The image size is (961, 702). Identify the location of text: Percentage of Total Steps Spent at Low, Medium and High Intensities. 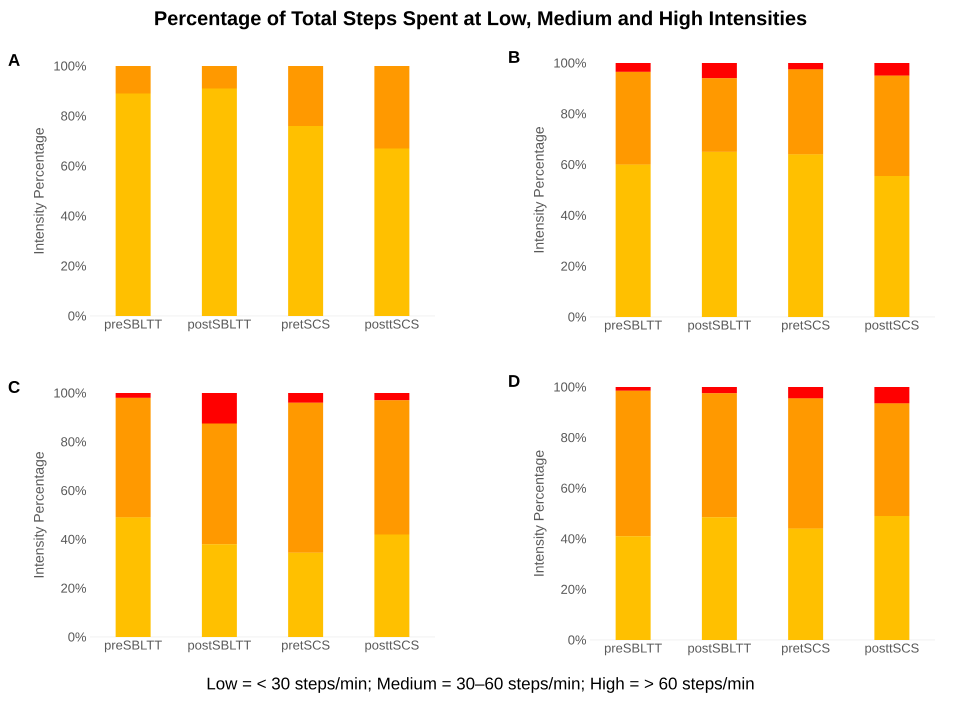
(480, 20).